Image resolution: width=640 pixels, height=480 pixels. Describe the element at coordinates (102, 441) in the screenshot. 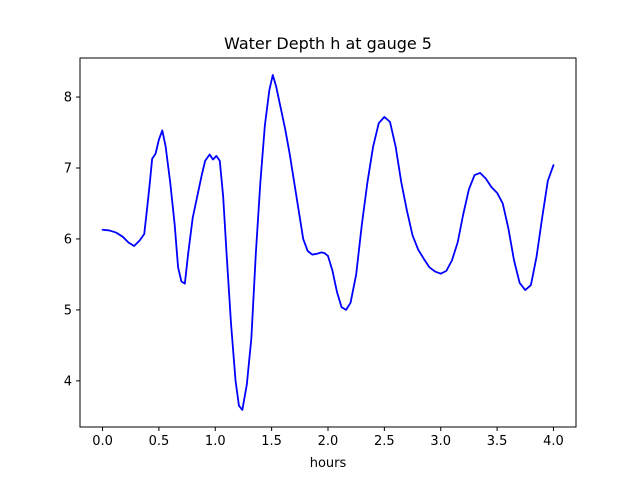

I see `x-tick-label: 0.0` at that location.